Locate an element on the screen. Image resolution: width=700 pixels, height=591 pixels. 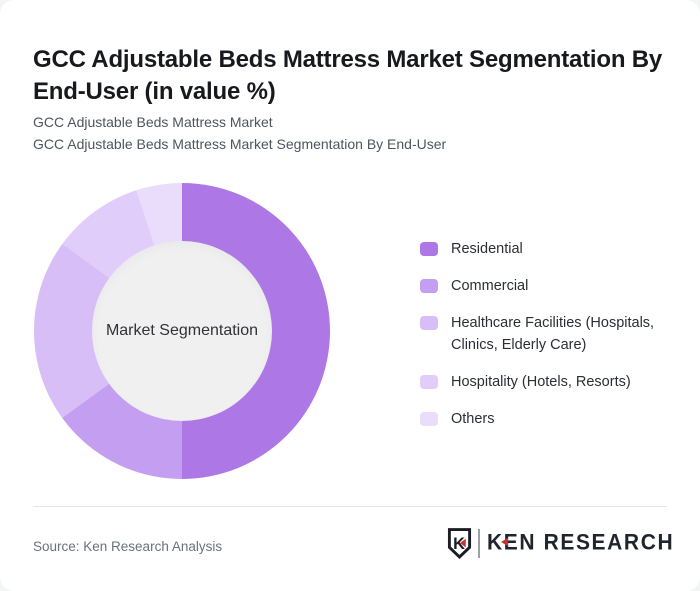
donut-hole: Market Segmentation is located at coordinates (182, 331).